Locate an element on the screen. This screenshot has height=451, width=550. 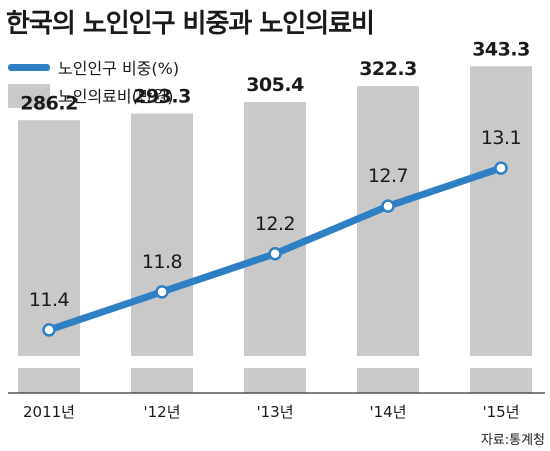
legend-line-swatch is located at coordinates (29, 67).